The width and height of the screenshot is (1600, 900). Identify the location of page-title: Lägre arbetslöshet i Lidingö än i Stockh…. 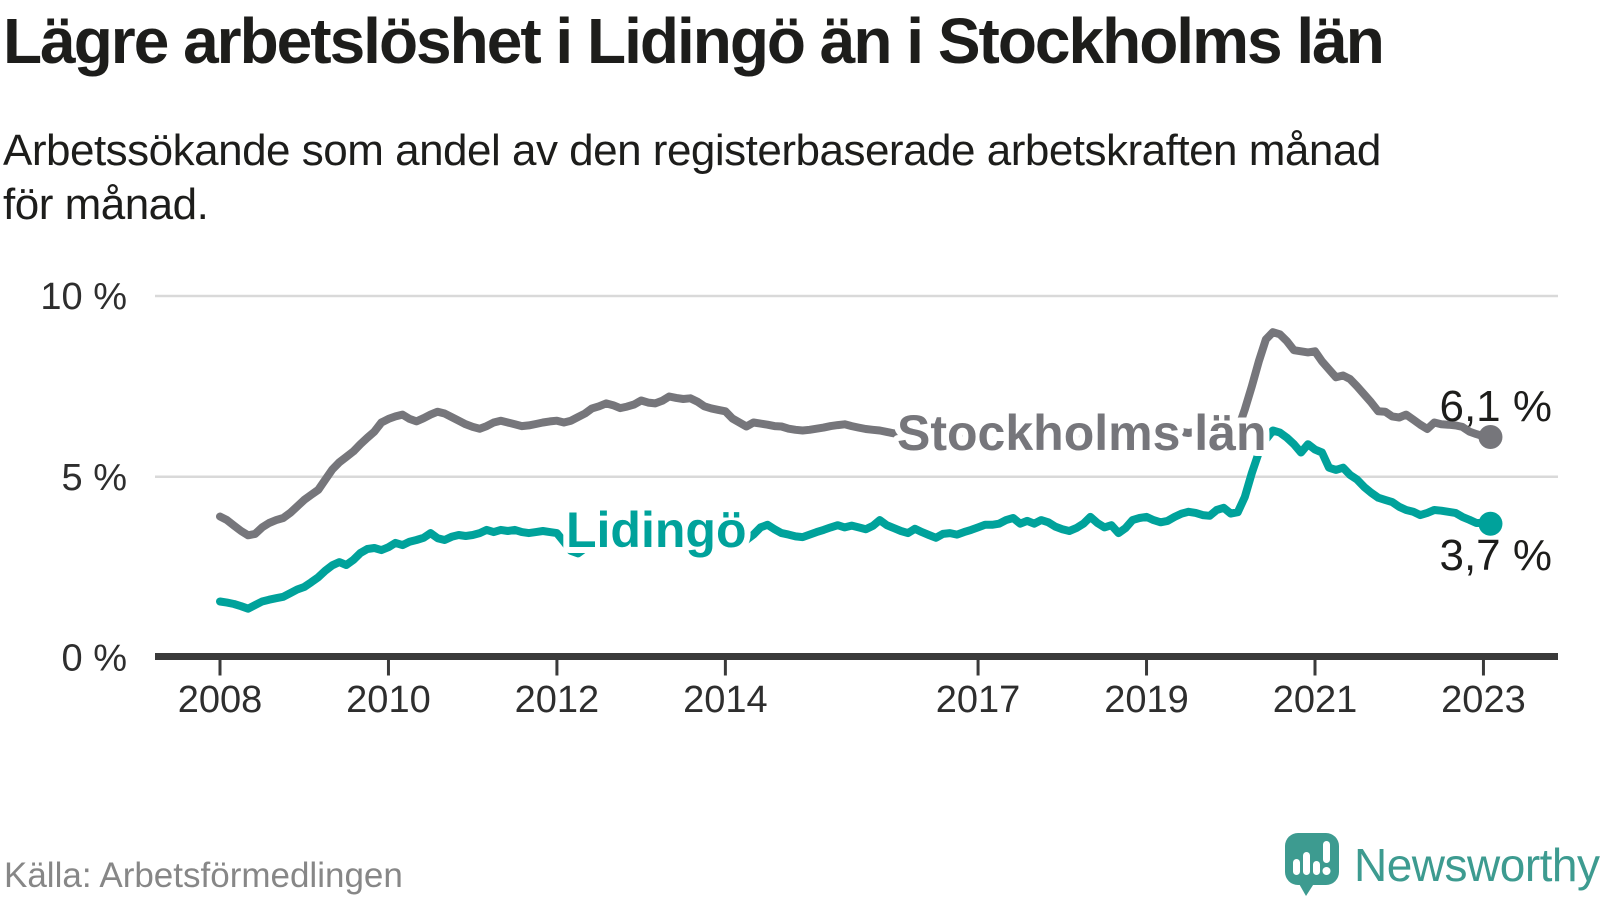
(694, 41).